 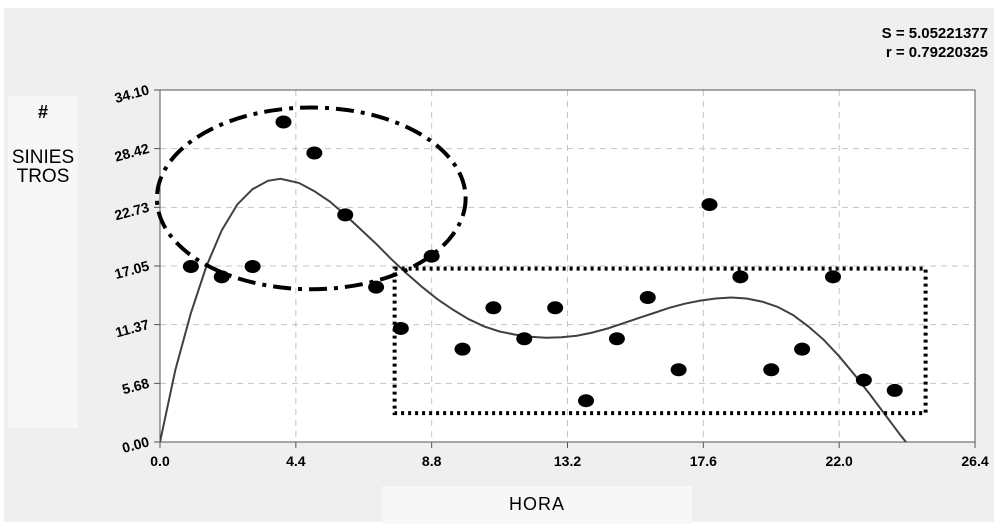 I want to click on highlight-ellipse, so click(x=311, y=198).